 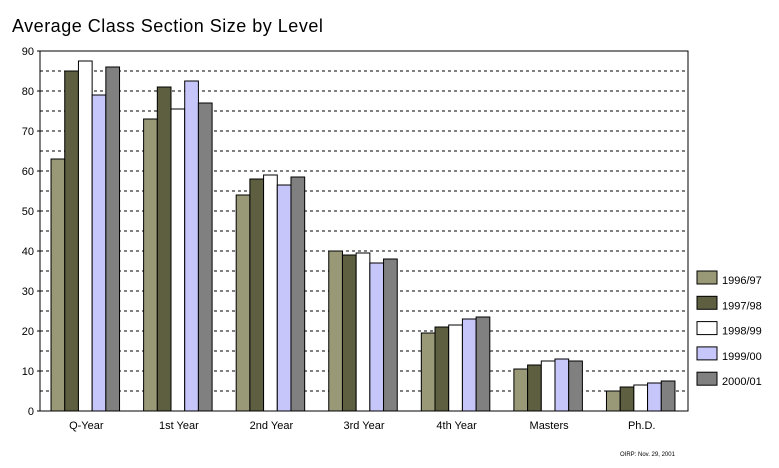 I want to click on category-label: Masters, so click(x=550, y=426).